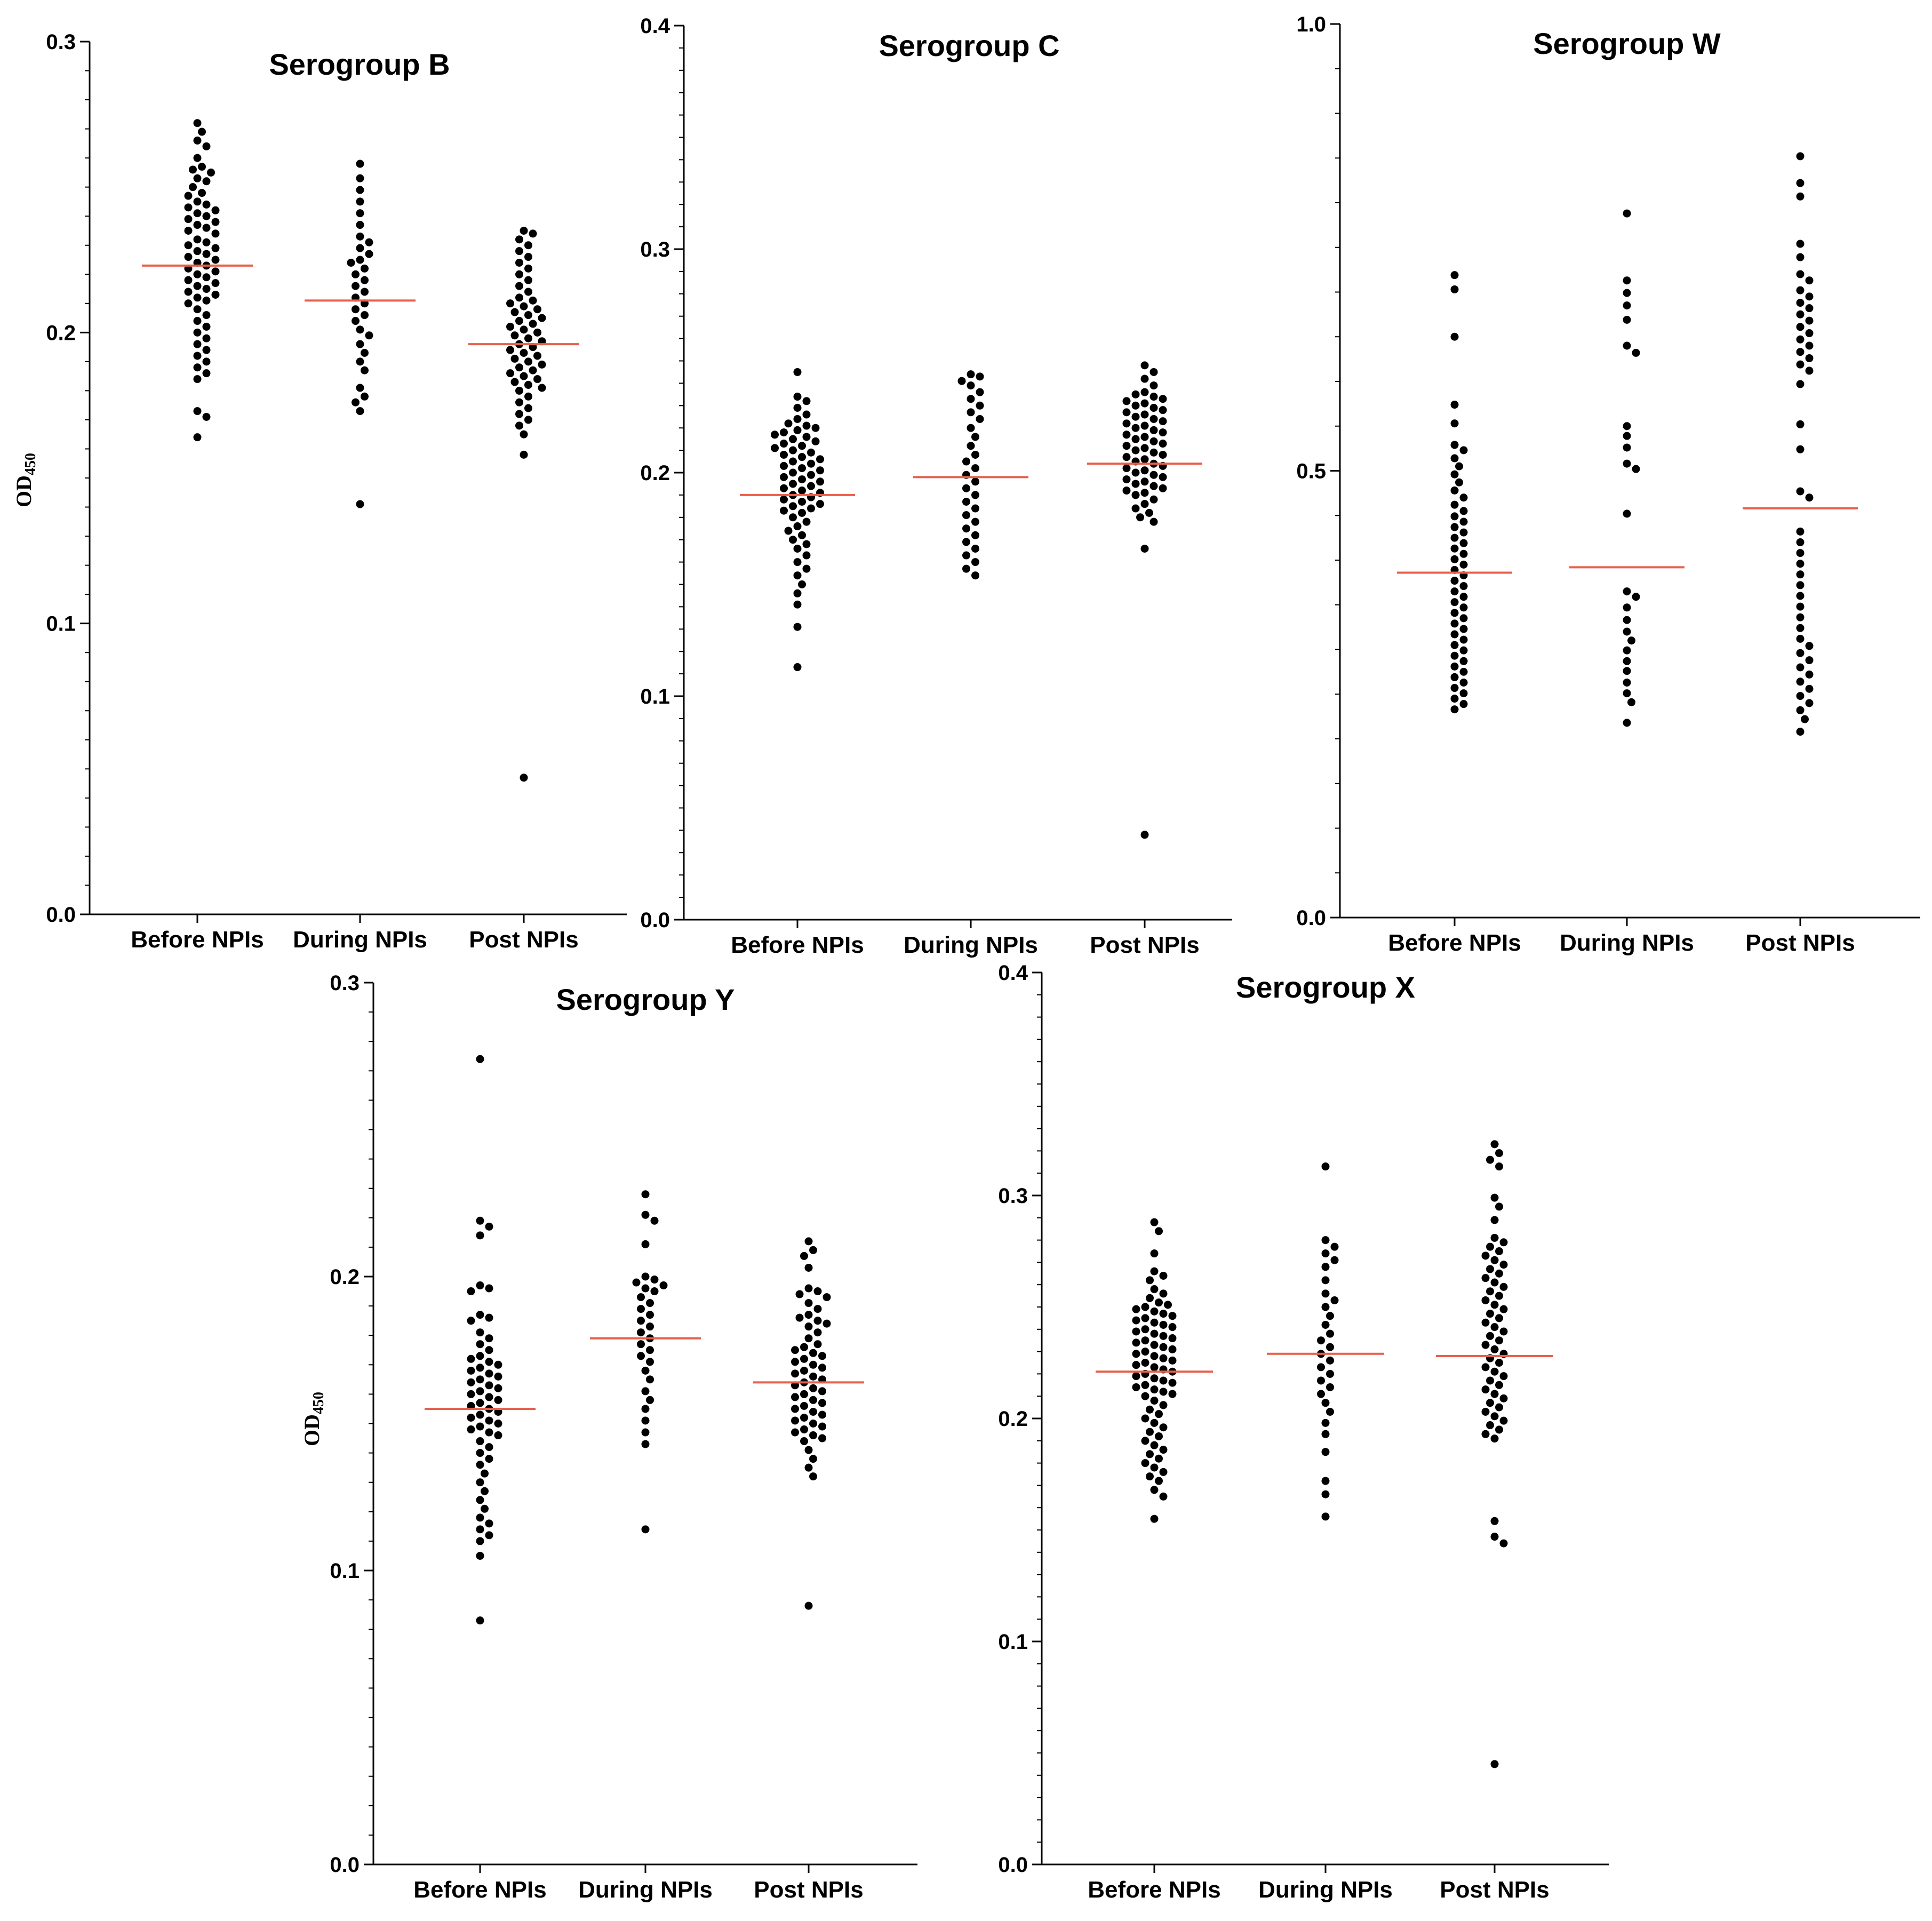 The height and width of the screenshot is (1921, 1932). What do you see at coordinates (360, 940) in the screenshot?
I see `x-tick-label: During NPIs` at bounding box center [360, 940].